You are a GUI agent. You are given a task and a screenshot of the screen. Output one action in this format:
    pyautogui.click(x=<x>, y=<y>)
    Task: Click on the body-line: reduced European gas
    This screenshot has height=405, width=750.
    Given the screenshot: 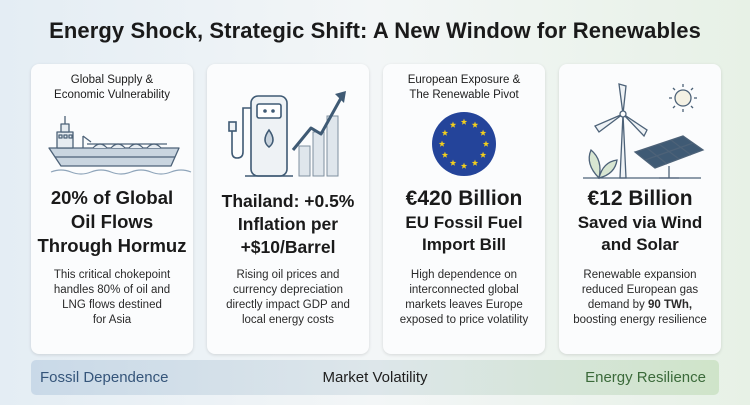 What is the action you would take?
    pyautogui.click(x=640, y=290)
    